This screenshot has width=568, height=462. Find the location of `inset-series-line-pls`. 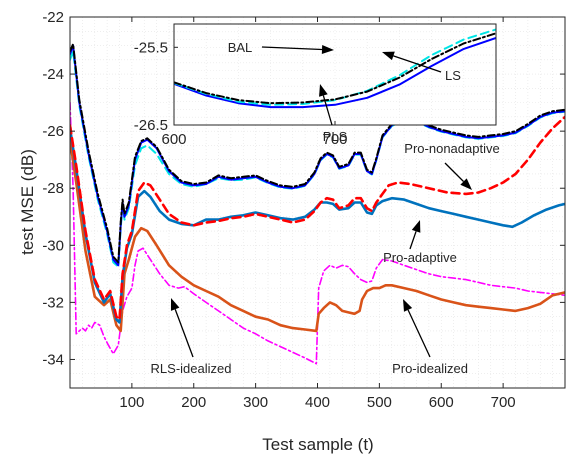

inset-series-line-pls is located at coordinates (335, 73).